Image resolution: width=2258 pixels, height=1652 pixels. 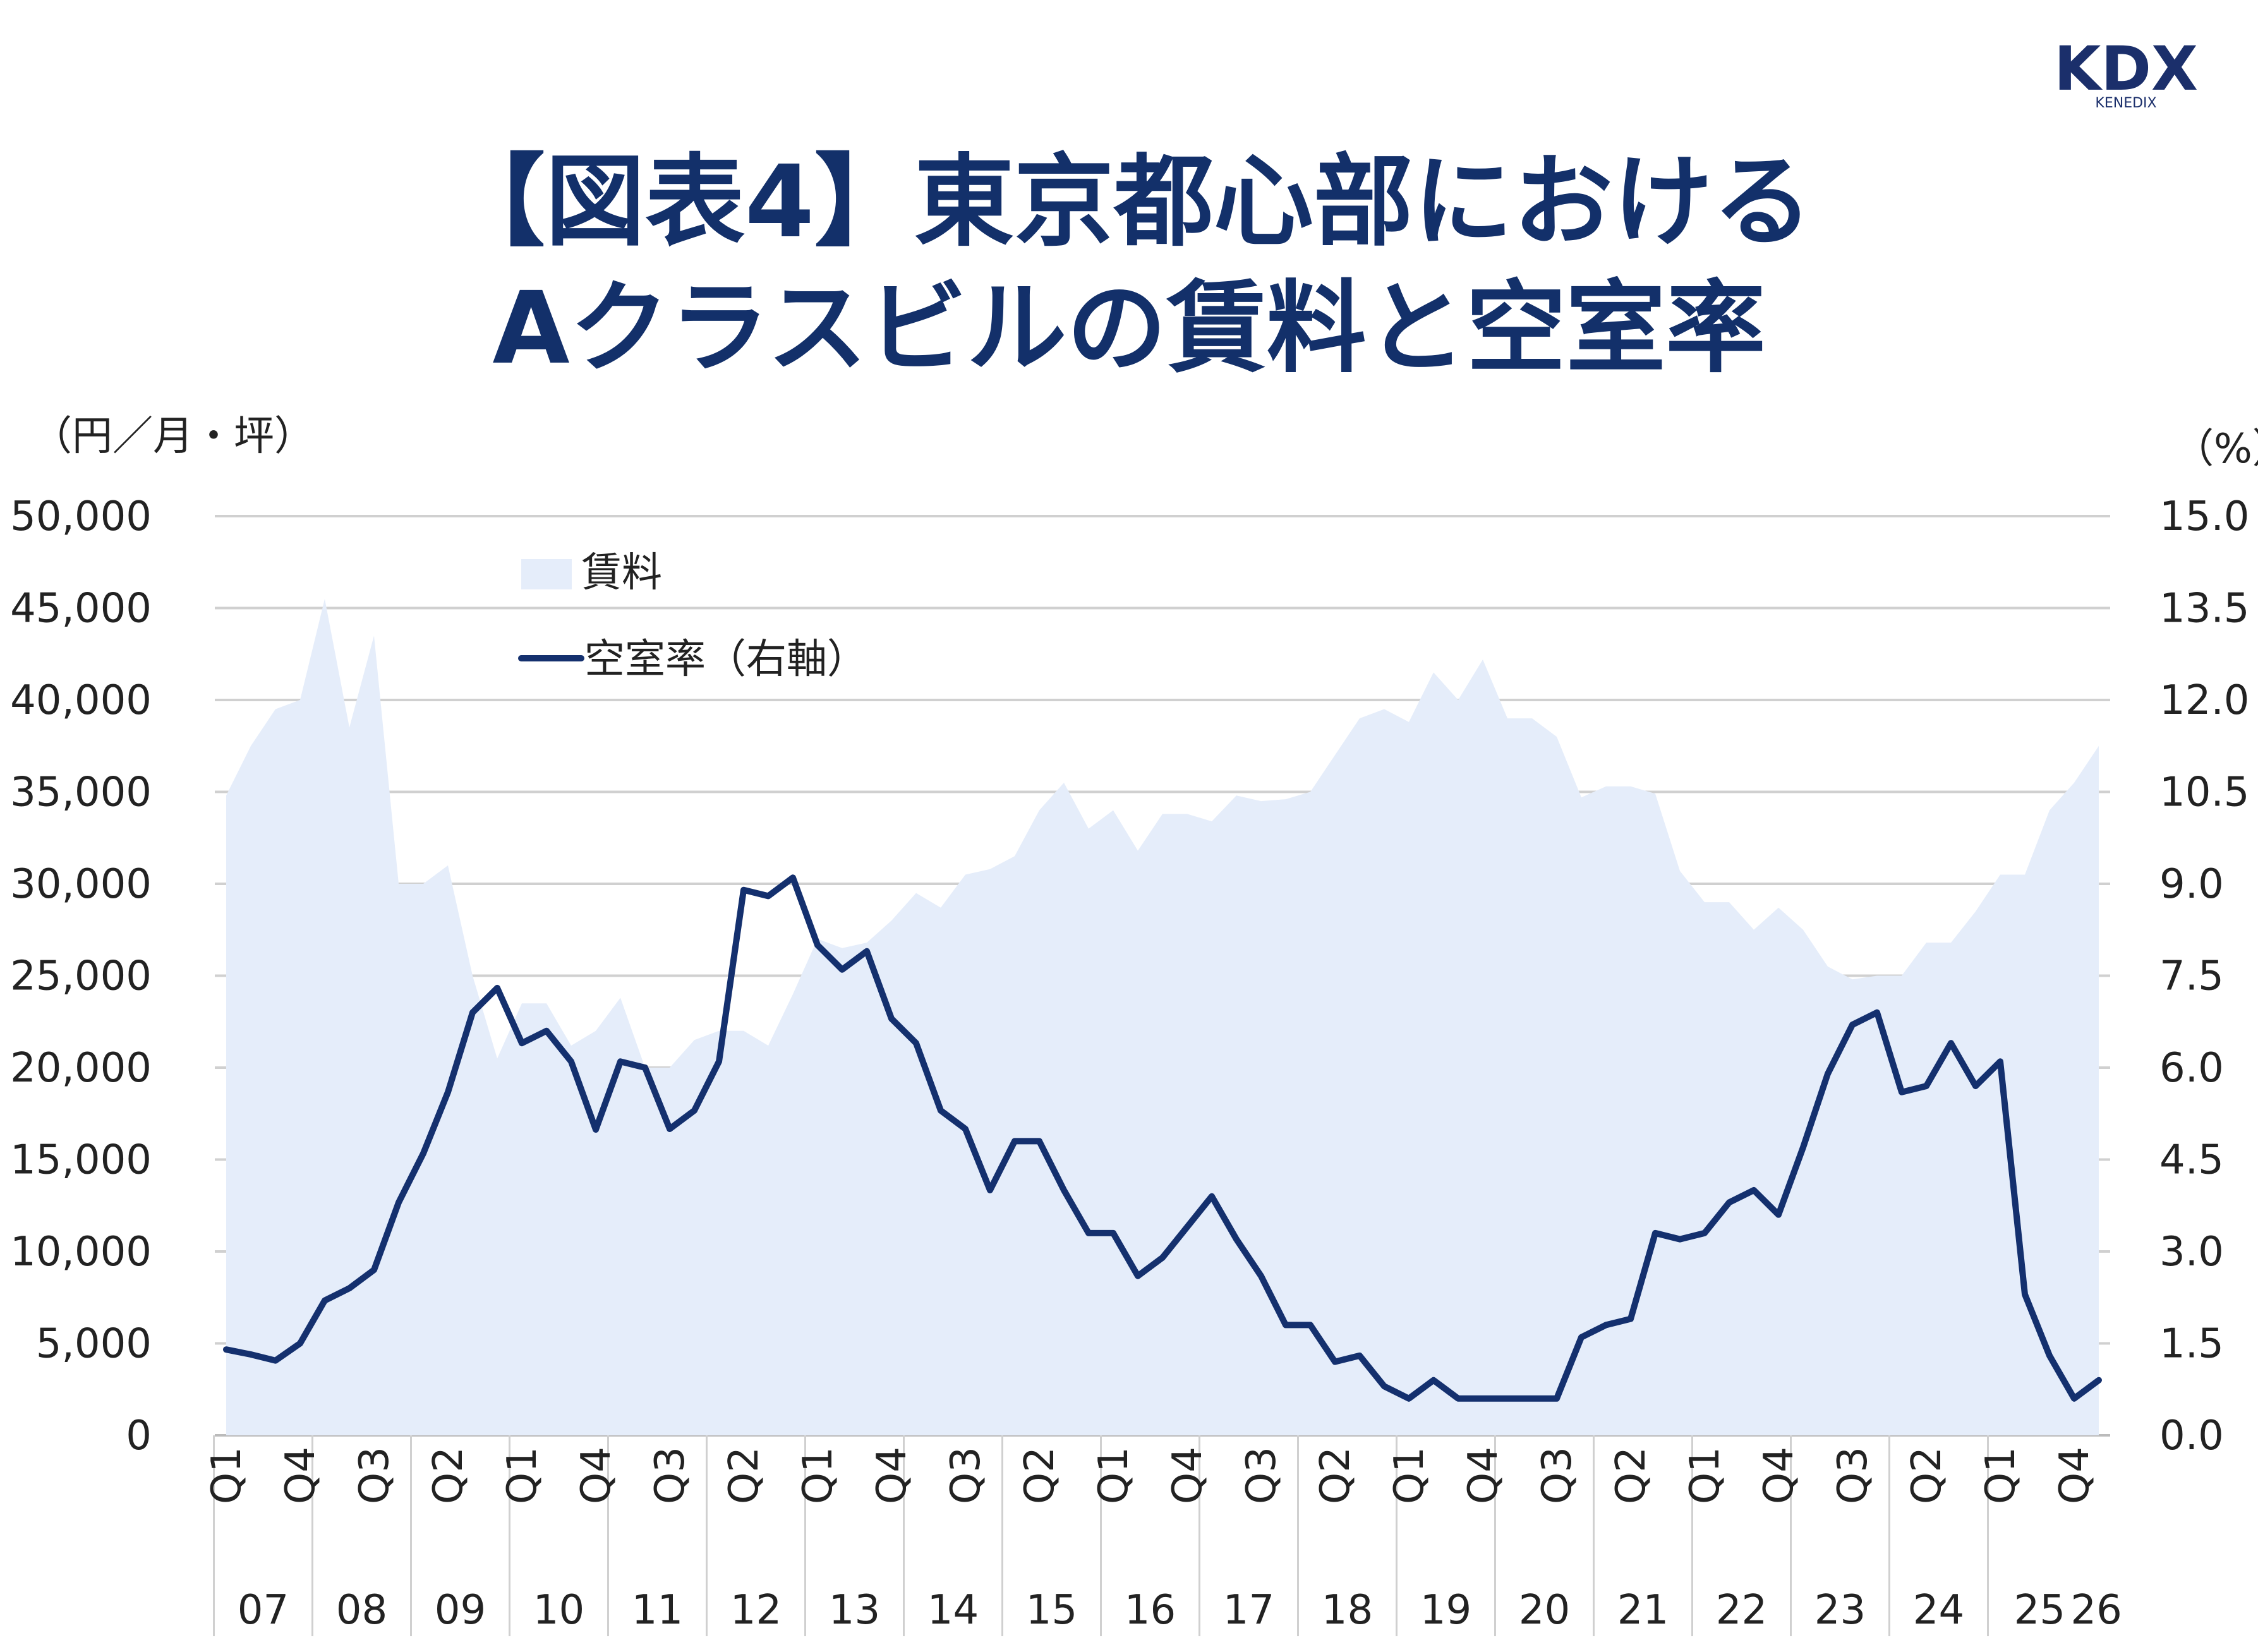 What do you see at coordinates (81, 1252) in the screenshot?
I see `left-tick-label: 10,000` at bounding box center [81, 1252].